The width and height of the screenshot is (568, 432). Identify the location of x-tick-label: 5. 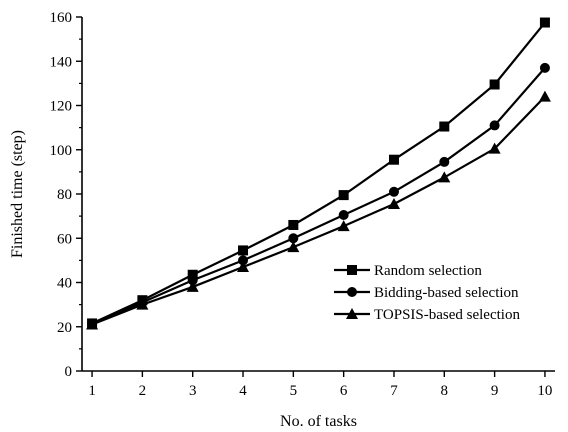
(294, 391).